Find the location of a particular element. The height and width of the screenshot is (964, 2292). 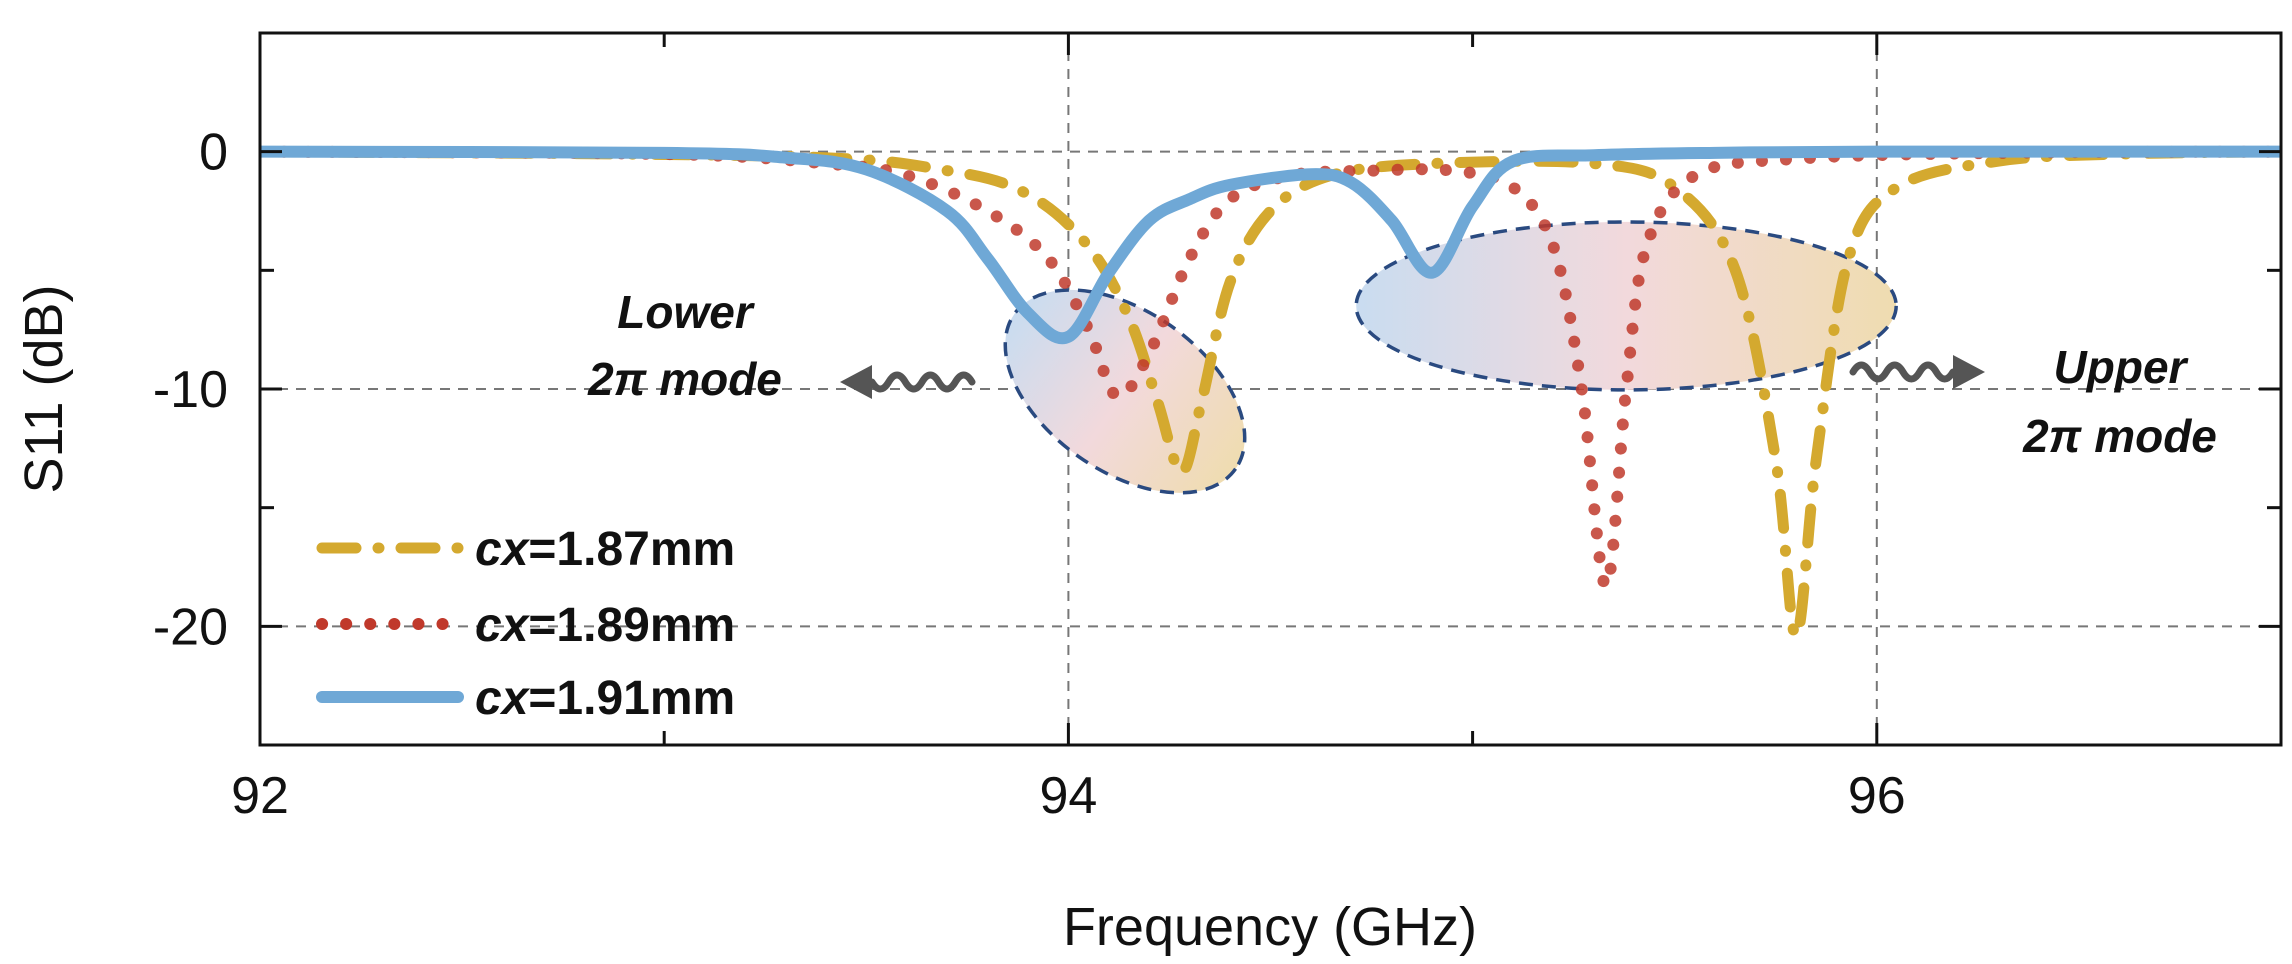

y-axis-title: S11 (dB) is located at coordinates (44, 388).